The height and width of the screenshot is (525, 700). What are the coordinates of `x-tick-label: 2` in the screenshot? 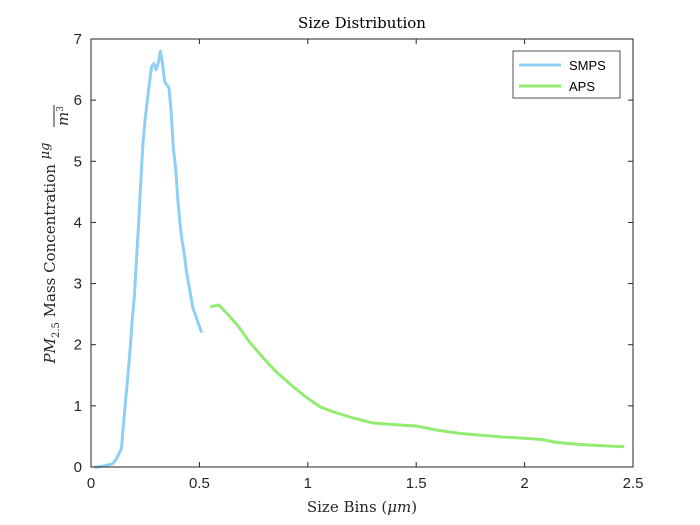 It's located at (524, 483).